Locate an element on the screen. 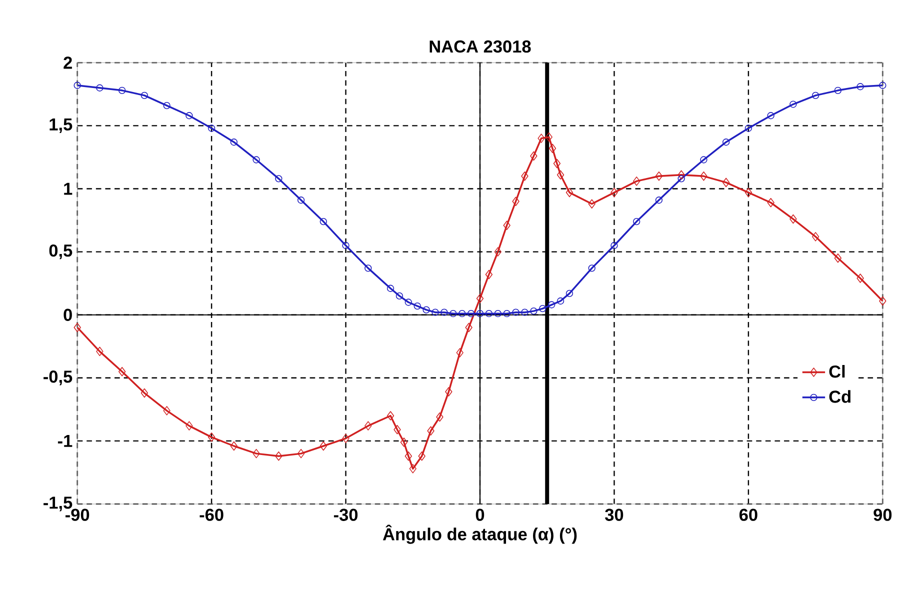 This screenshot has width=902, height=604. x-tick-label: 90 is located at coordinates (883, 514).